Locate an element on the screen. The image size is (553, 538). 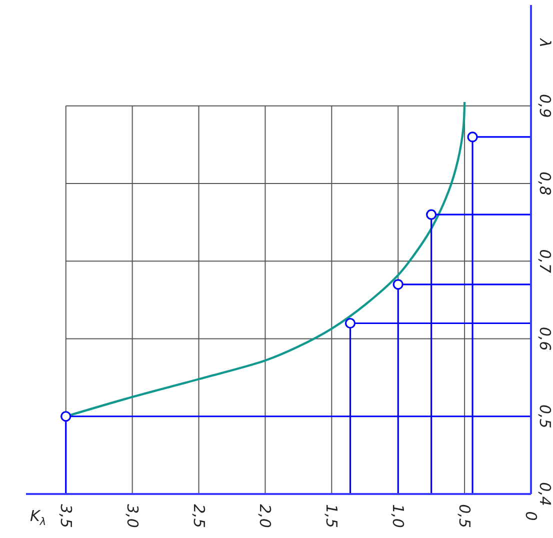
y-axis-title: λ is located at coordinates (544, 43).